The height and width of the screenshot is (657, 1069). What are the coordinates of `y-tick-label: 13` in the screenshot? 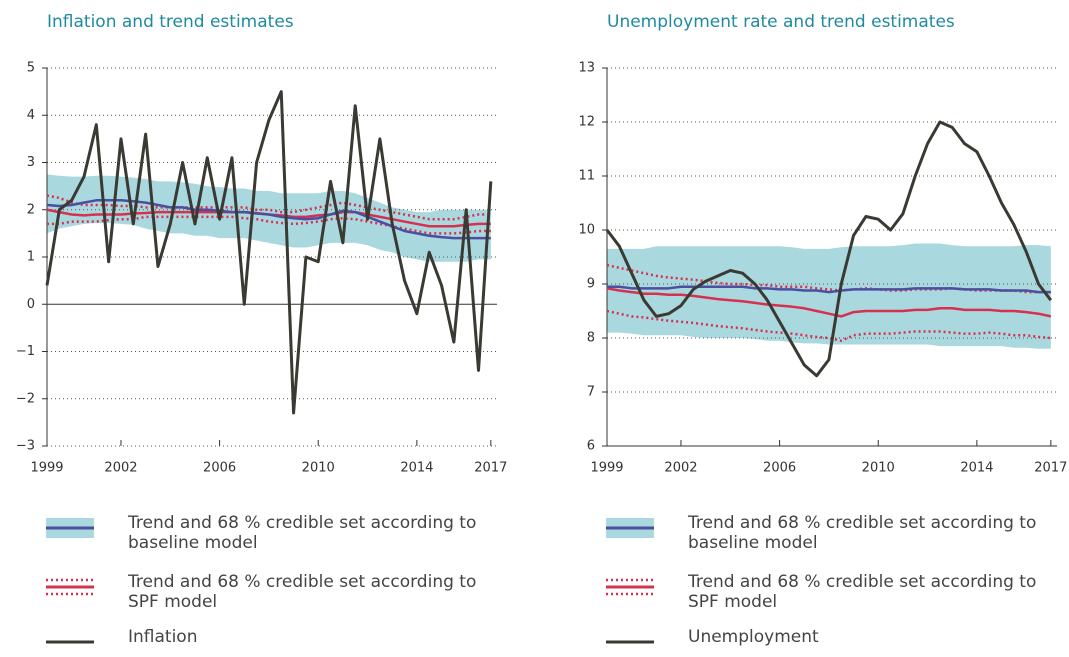 It's located at (586, 68).